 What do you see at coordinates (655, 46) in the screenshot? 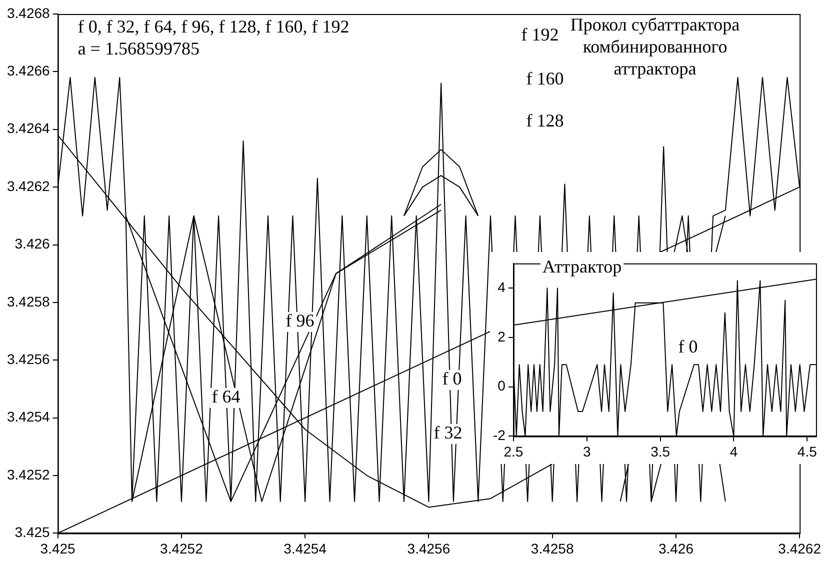
I see `annotation: Прокол субаттрактора комбинированного аттрактора` at bounding box center [655, 46].